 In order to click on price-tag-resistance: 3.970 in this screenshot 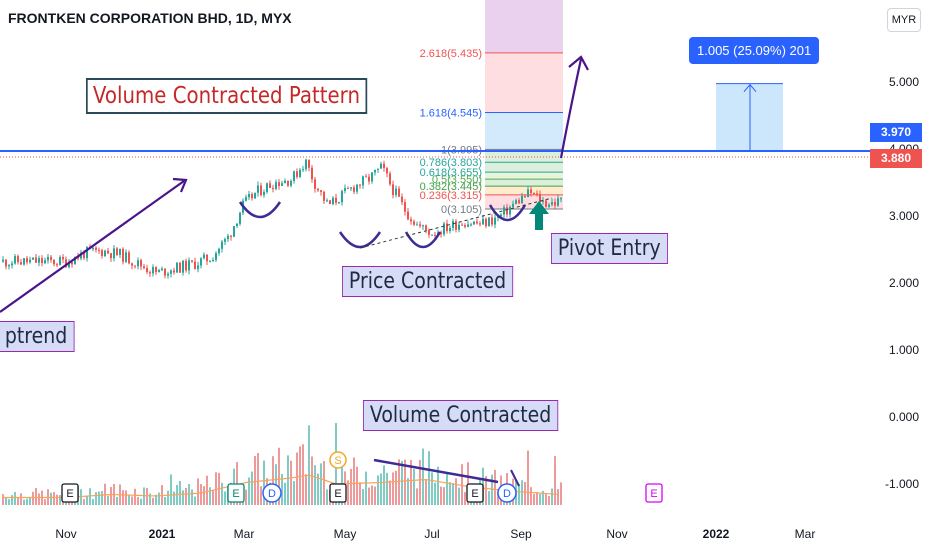, I will do `click(896, 132)`.